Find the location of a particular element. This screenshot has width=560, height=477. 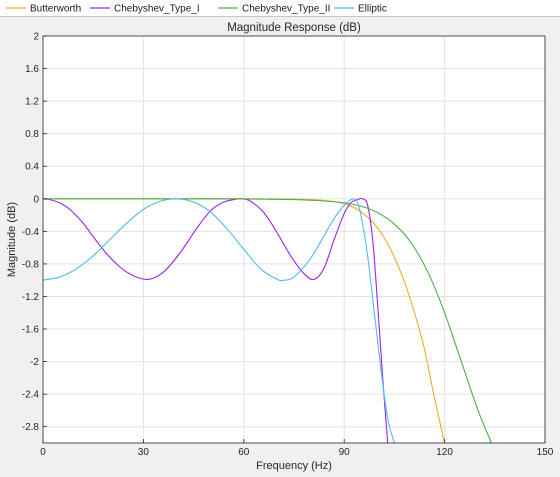

x-tick-label: 90 is located at coordinates (345, 452).